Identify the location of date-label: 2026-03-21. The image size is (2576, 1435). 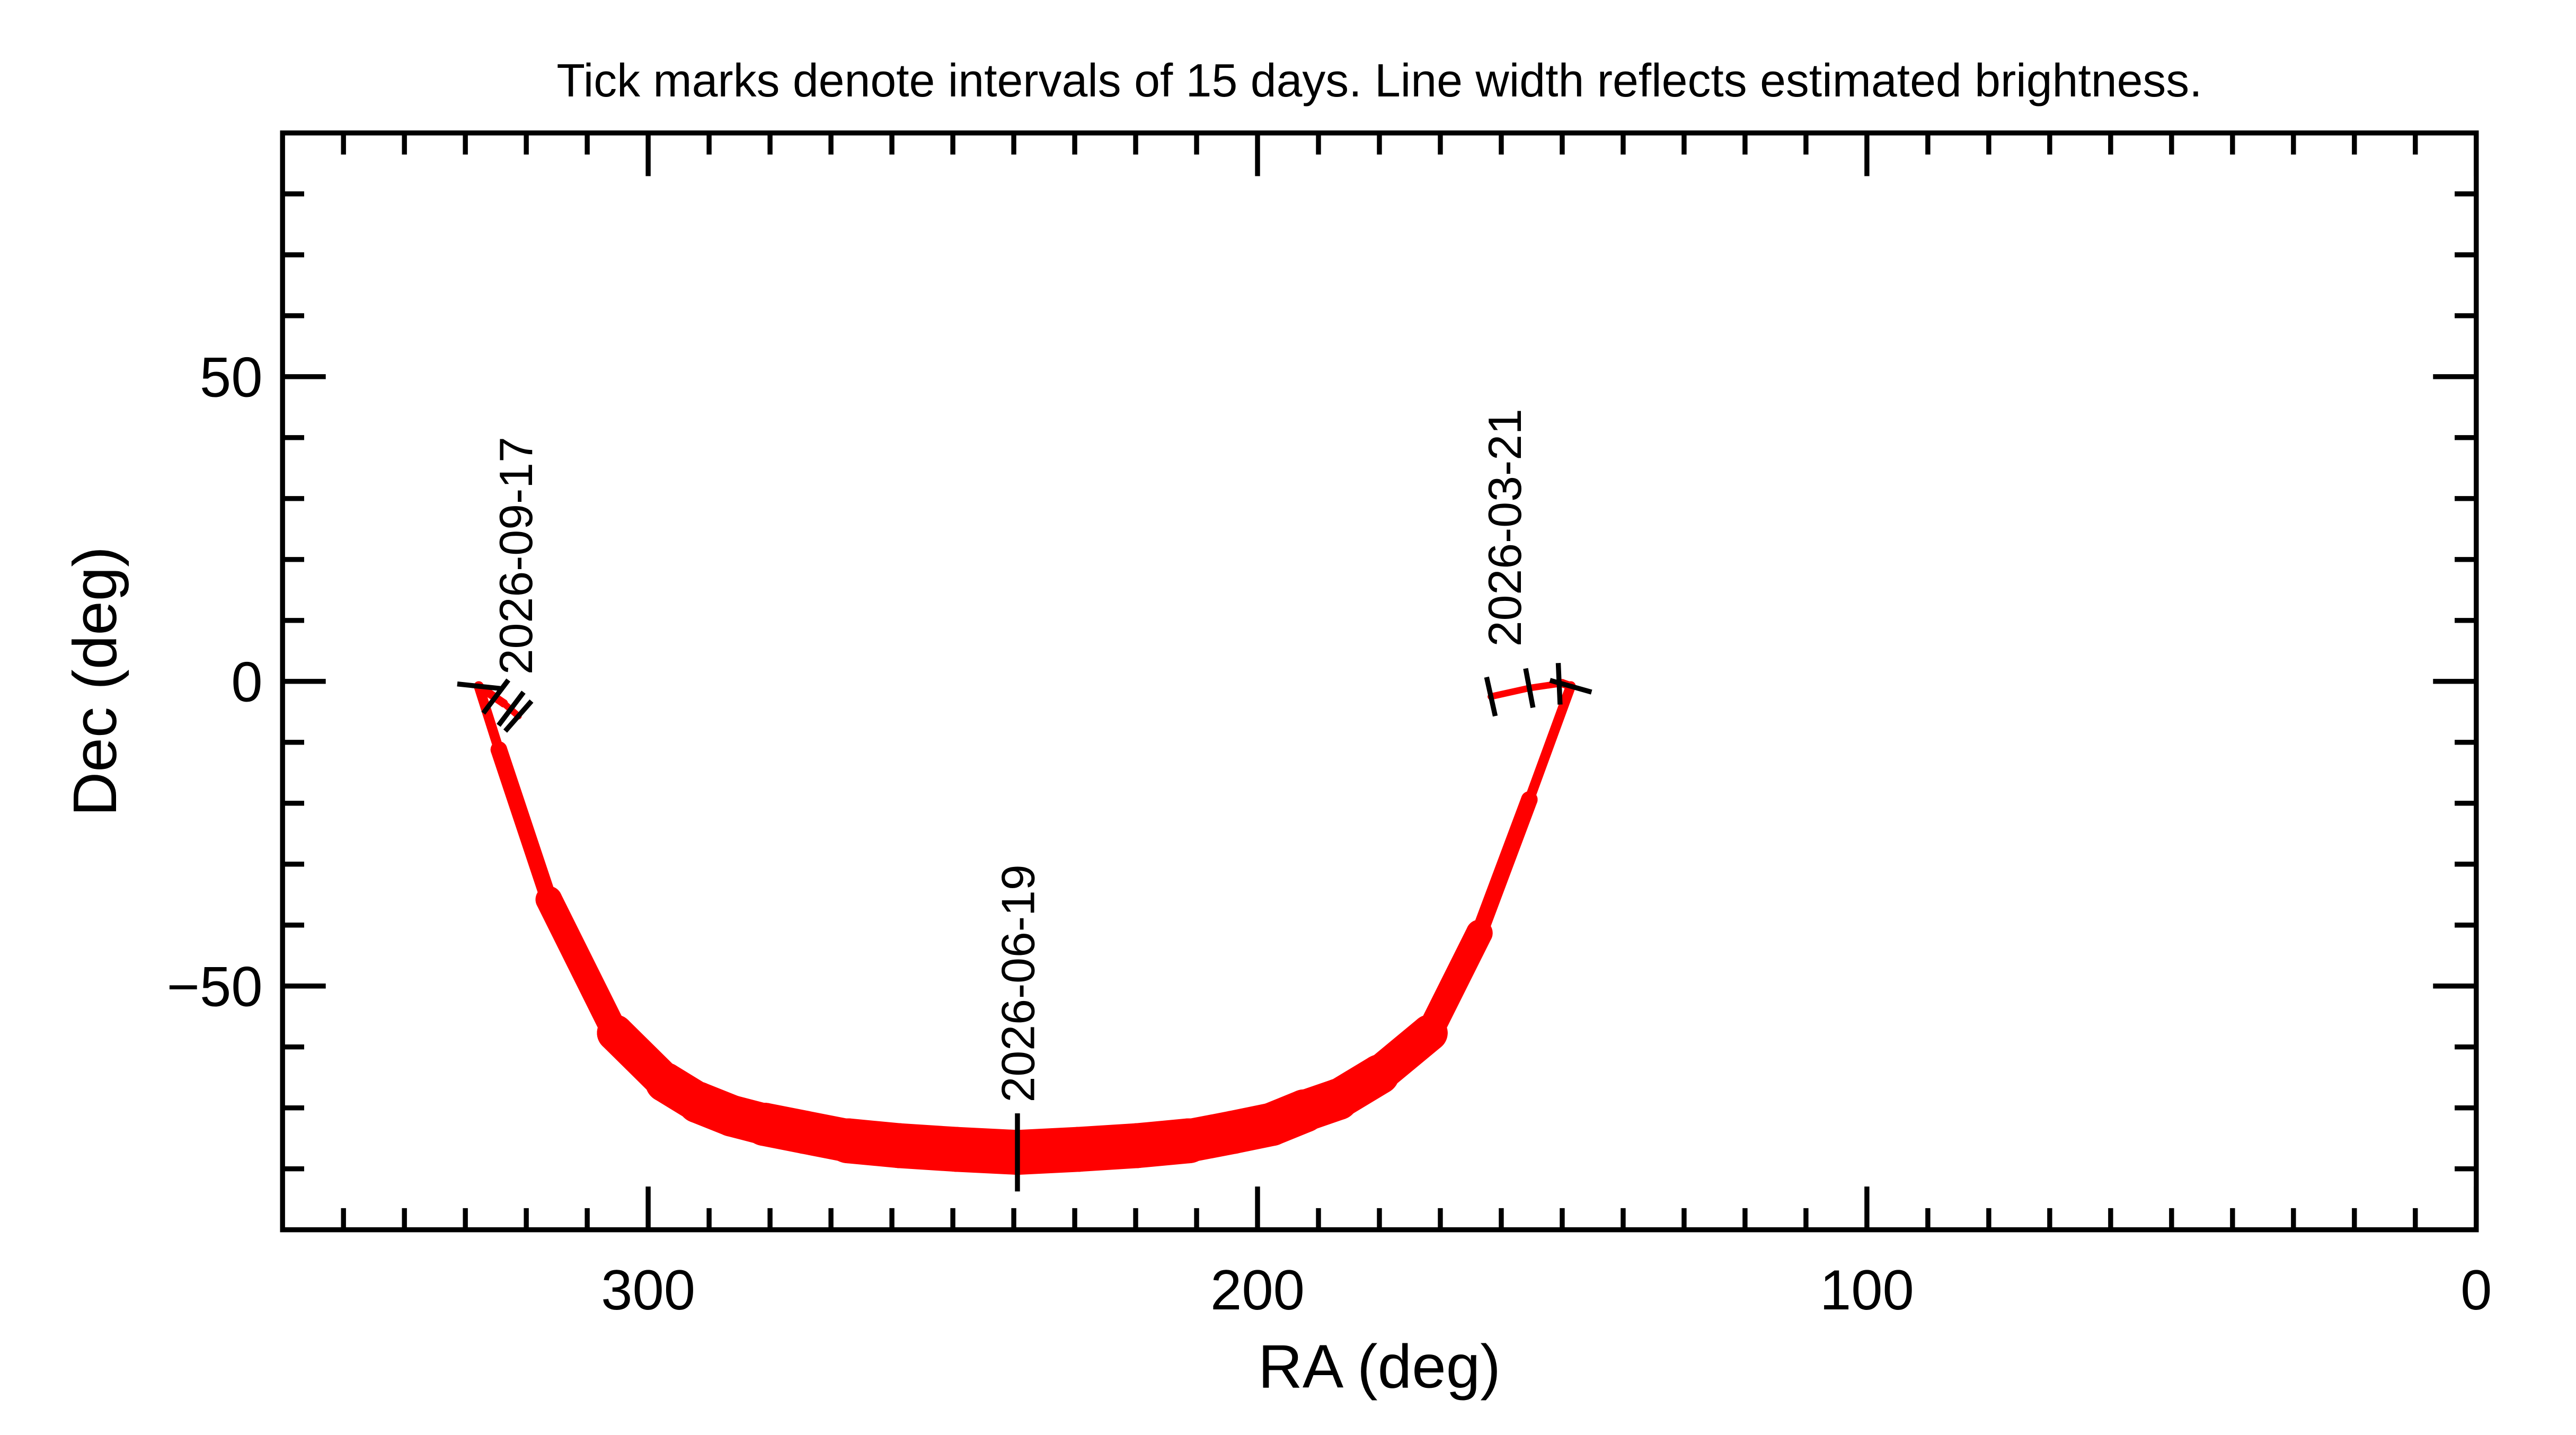
(1505, 527).